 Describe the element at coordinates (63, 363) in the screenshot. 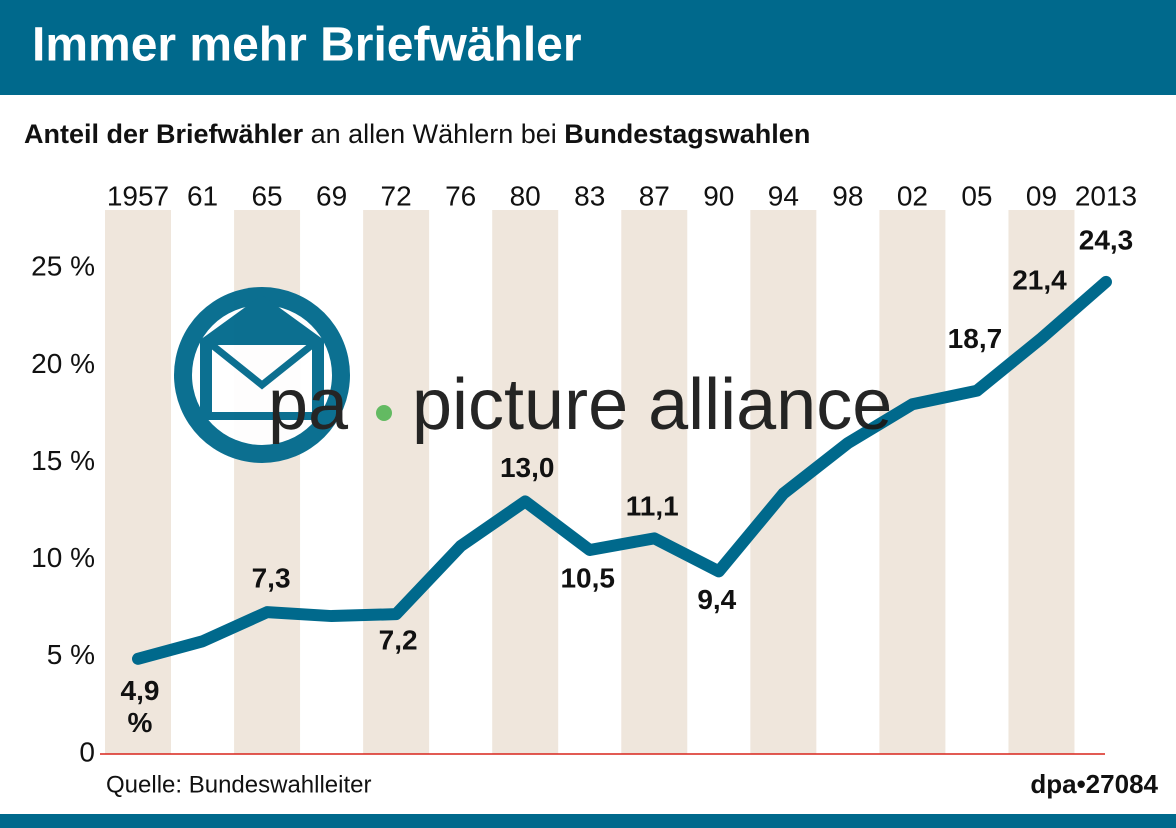

I see `y-tick-label: 20 %` at that location.